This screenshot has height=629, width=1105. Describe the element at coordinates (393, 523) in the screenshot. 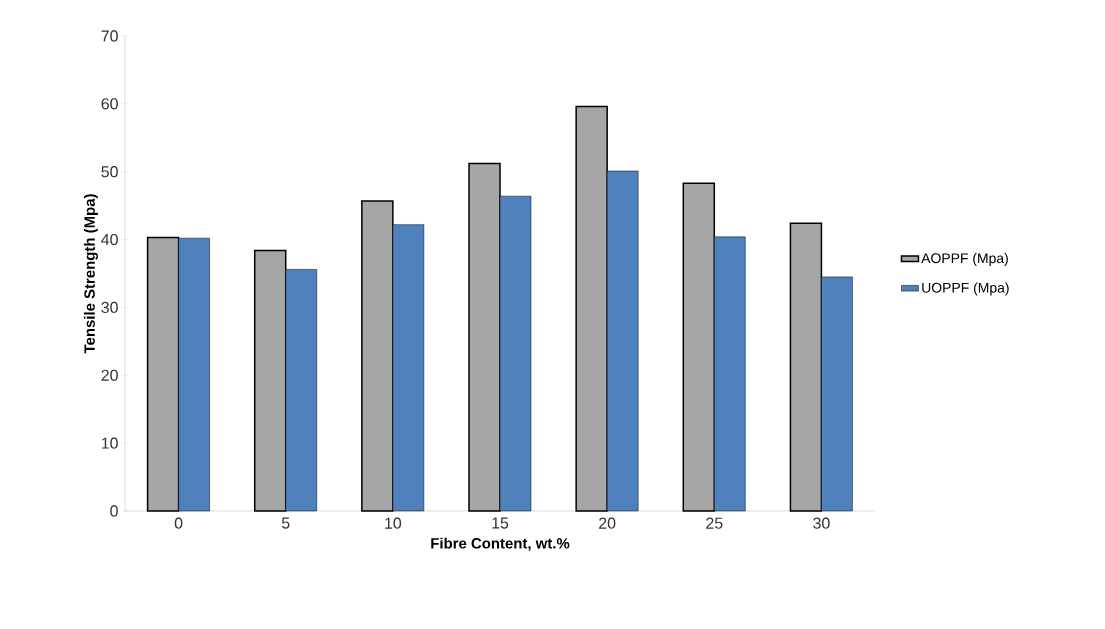

I see `x-tick-label: 10` at that location.